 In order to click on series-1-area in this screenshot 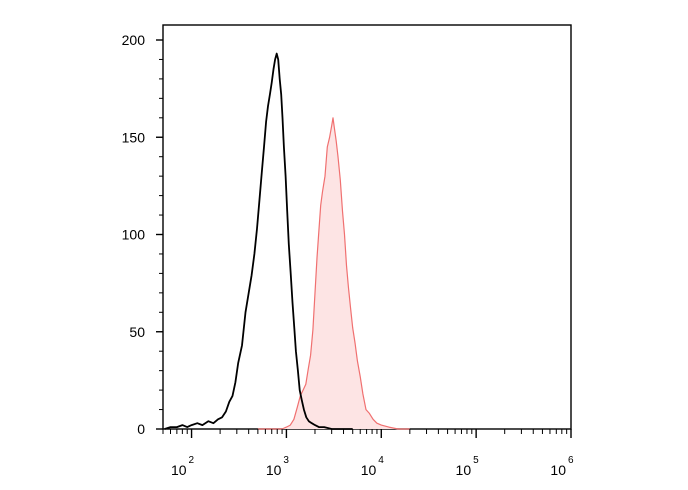, I will do `click(333, 273)`.